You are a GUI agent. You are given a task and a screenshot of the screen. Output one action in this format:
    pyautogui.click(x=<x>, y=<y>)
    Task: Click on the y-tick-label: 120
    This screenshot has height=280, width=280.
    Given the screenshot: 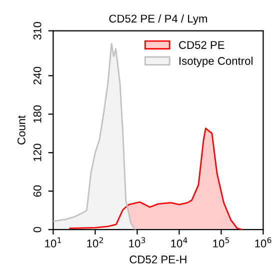 What is the action you would take?
    pyautogui.click(x=37, y=153)
    